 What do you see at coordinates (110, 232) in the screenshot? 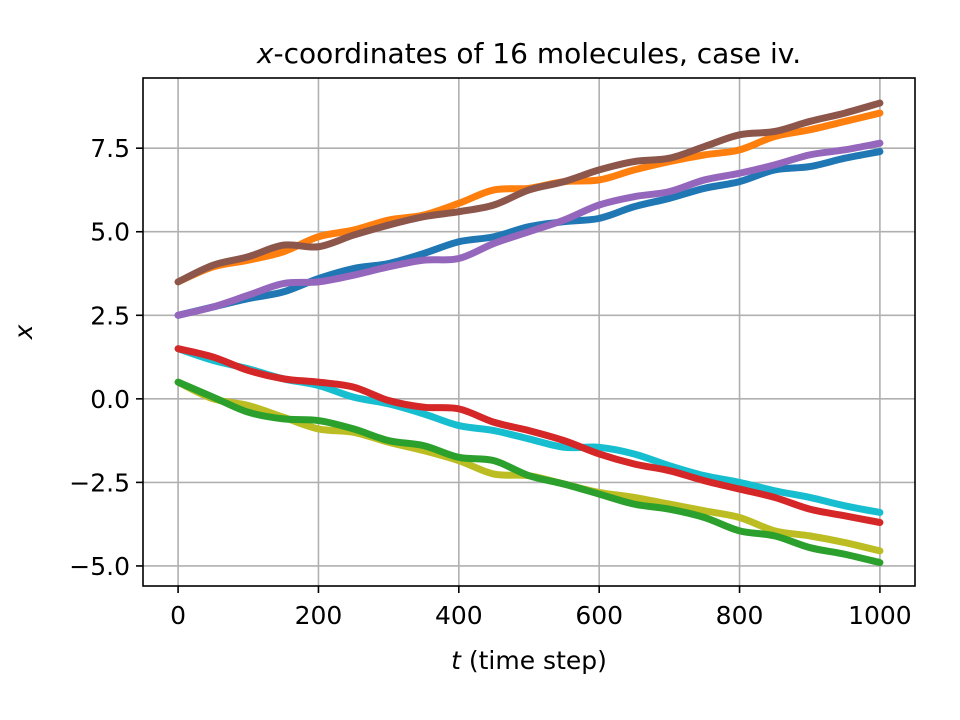
I see `y-tick-label: 5.0` at bounding box center [110, 232].